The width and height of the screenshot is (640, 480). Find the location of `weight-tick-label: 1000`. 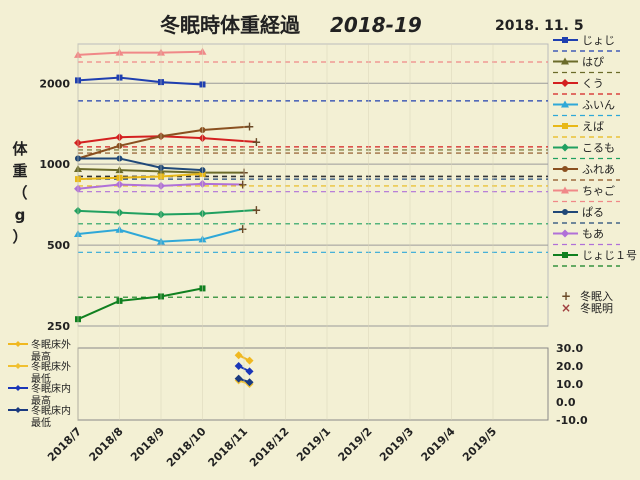

weight-tick-label: 1000 is located at coordinates (54, 164).